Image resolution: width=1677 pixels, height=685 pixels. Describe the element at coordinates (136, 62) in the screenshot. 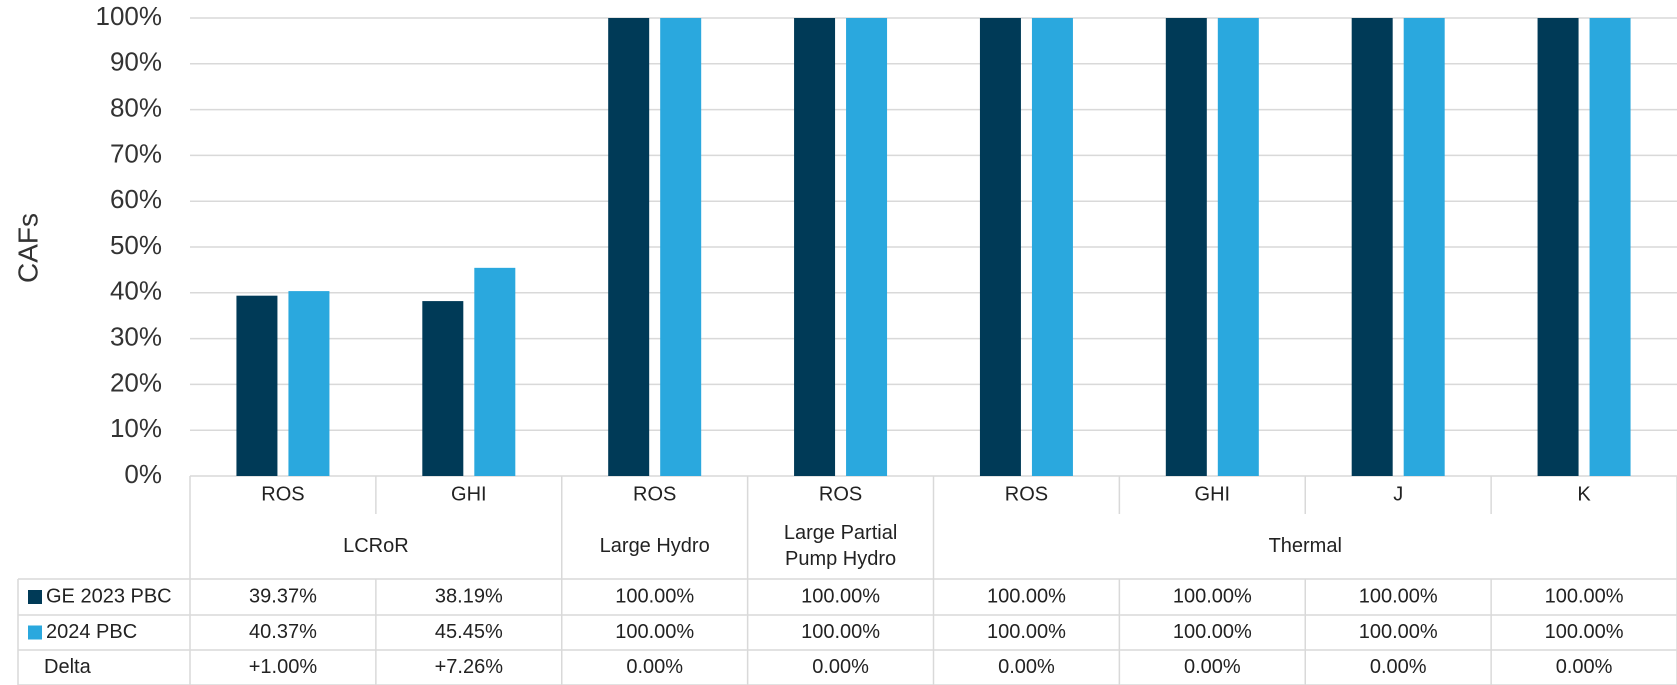

I see `y-tick-label: 90%` at that location.